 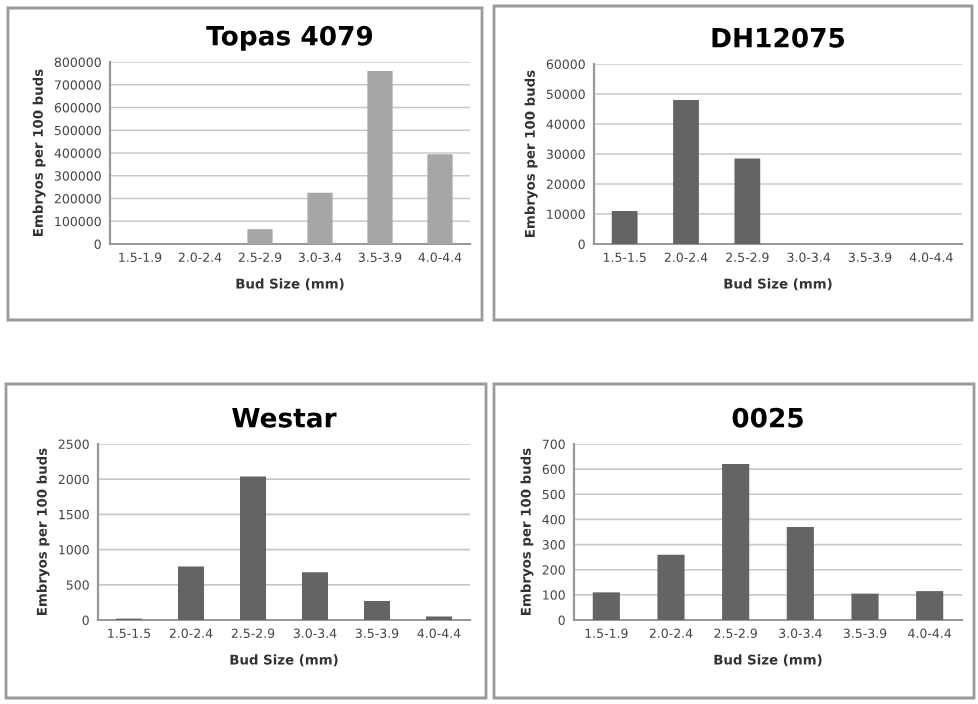 What do you see at coordinates (289, 38) in the screenshot?
I see `chart-title: Topas 4079` at bounding box center [289, 38].